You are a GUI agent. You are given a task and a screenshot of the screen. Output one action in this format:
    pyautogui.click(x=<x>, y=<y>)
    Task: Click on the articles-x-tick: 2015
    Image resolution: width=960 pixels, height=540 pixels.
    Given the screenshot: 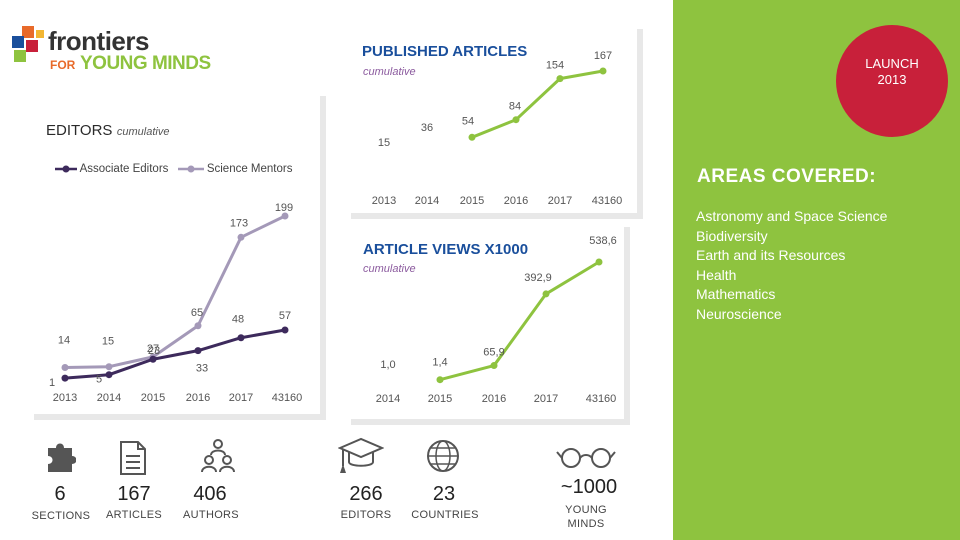 What is the action you would take?
    pyautogui.click(x=472, y=201)
    